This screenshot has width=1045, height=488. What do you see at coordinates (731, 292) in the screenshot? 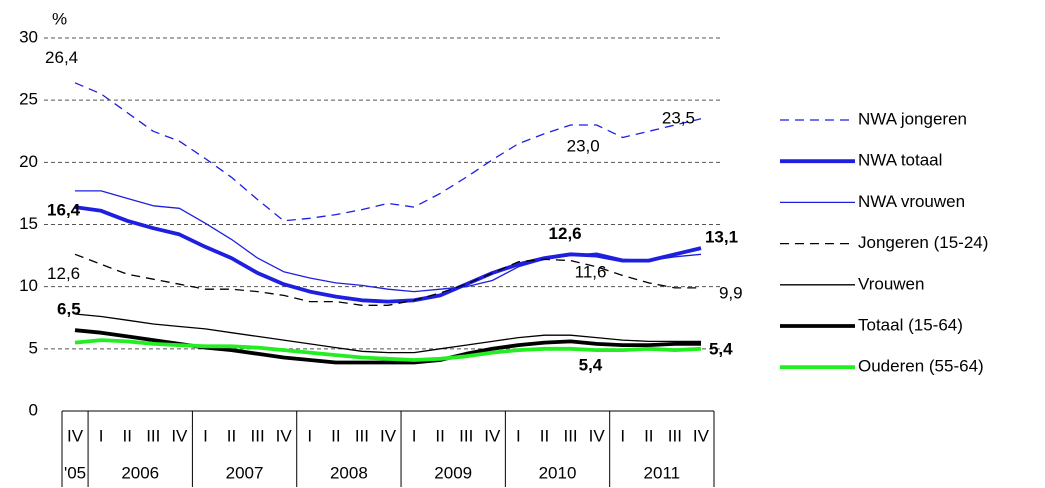
I see `data-label: 9,9` at bounding box center [731, 292].